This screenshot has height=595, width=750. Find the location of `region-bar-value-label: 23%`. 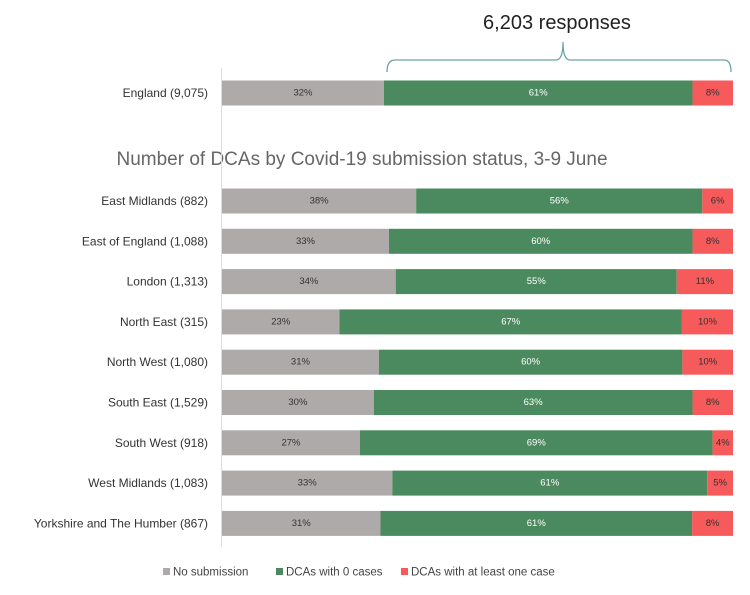

region-bar-value-label: 23% is located at coordinates (281, 321).